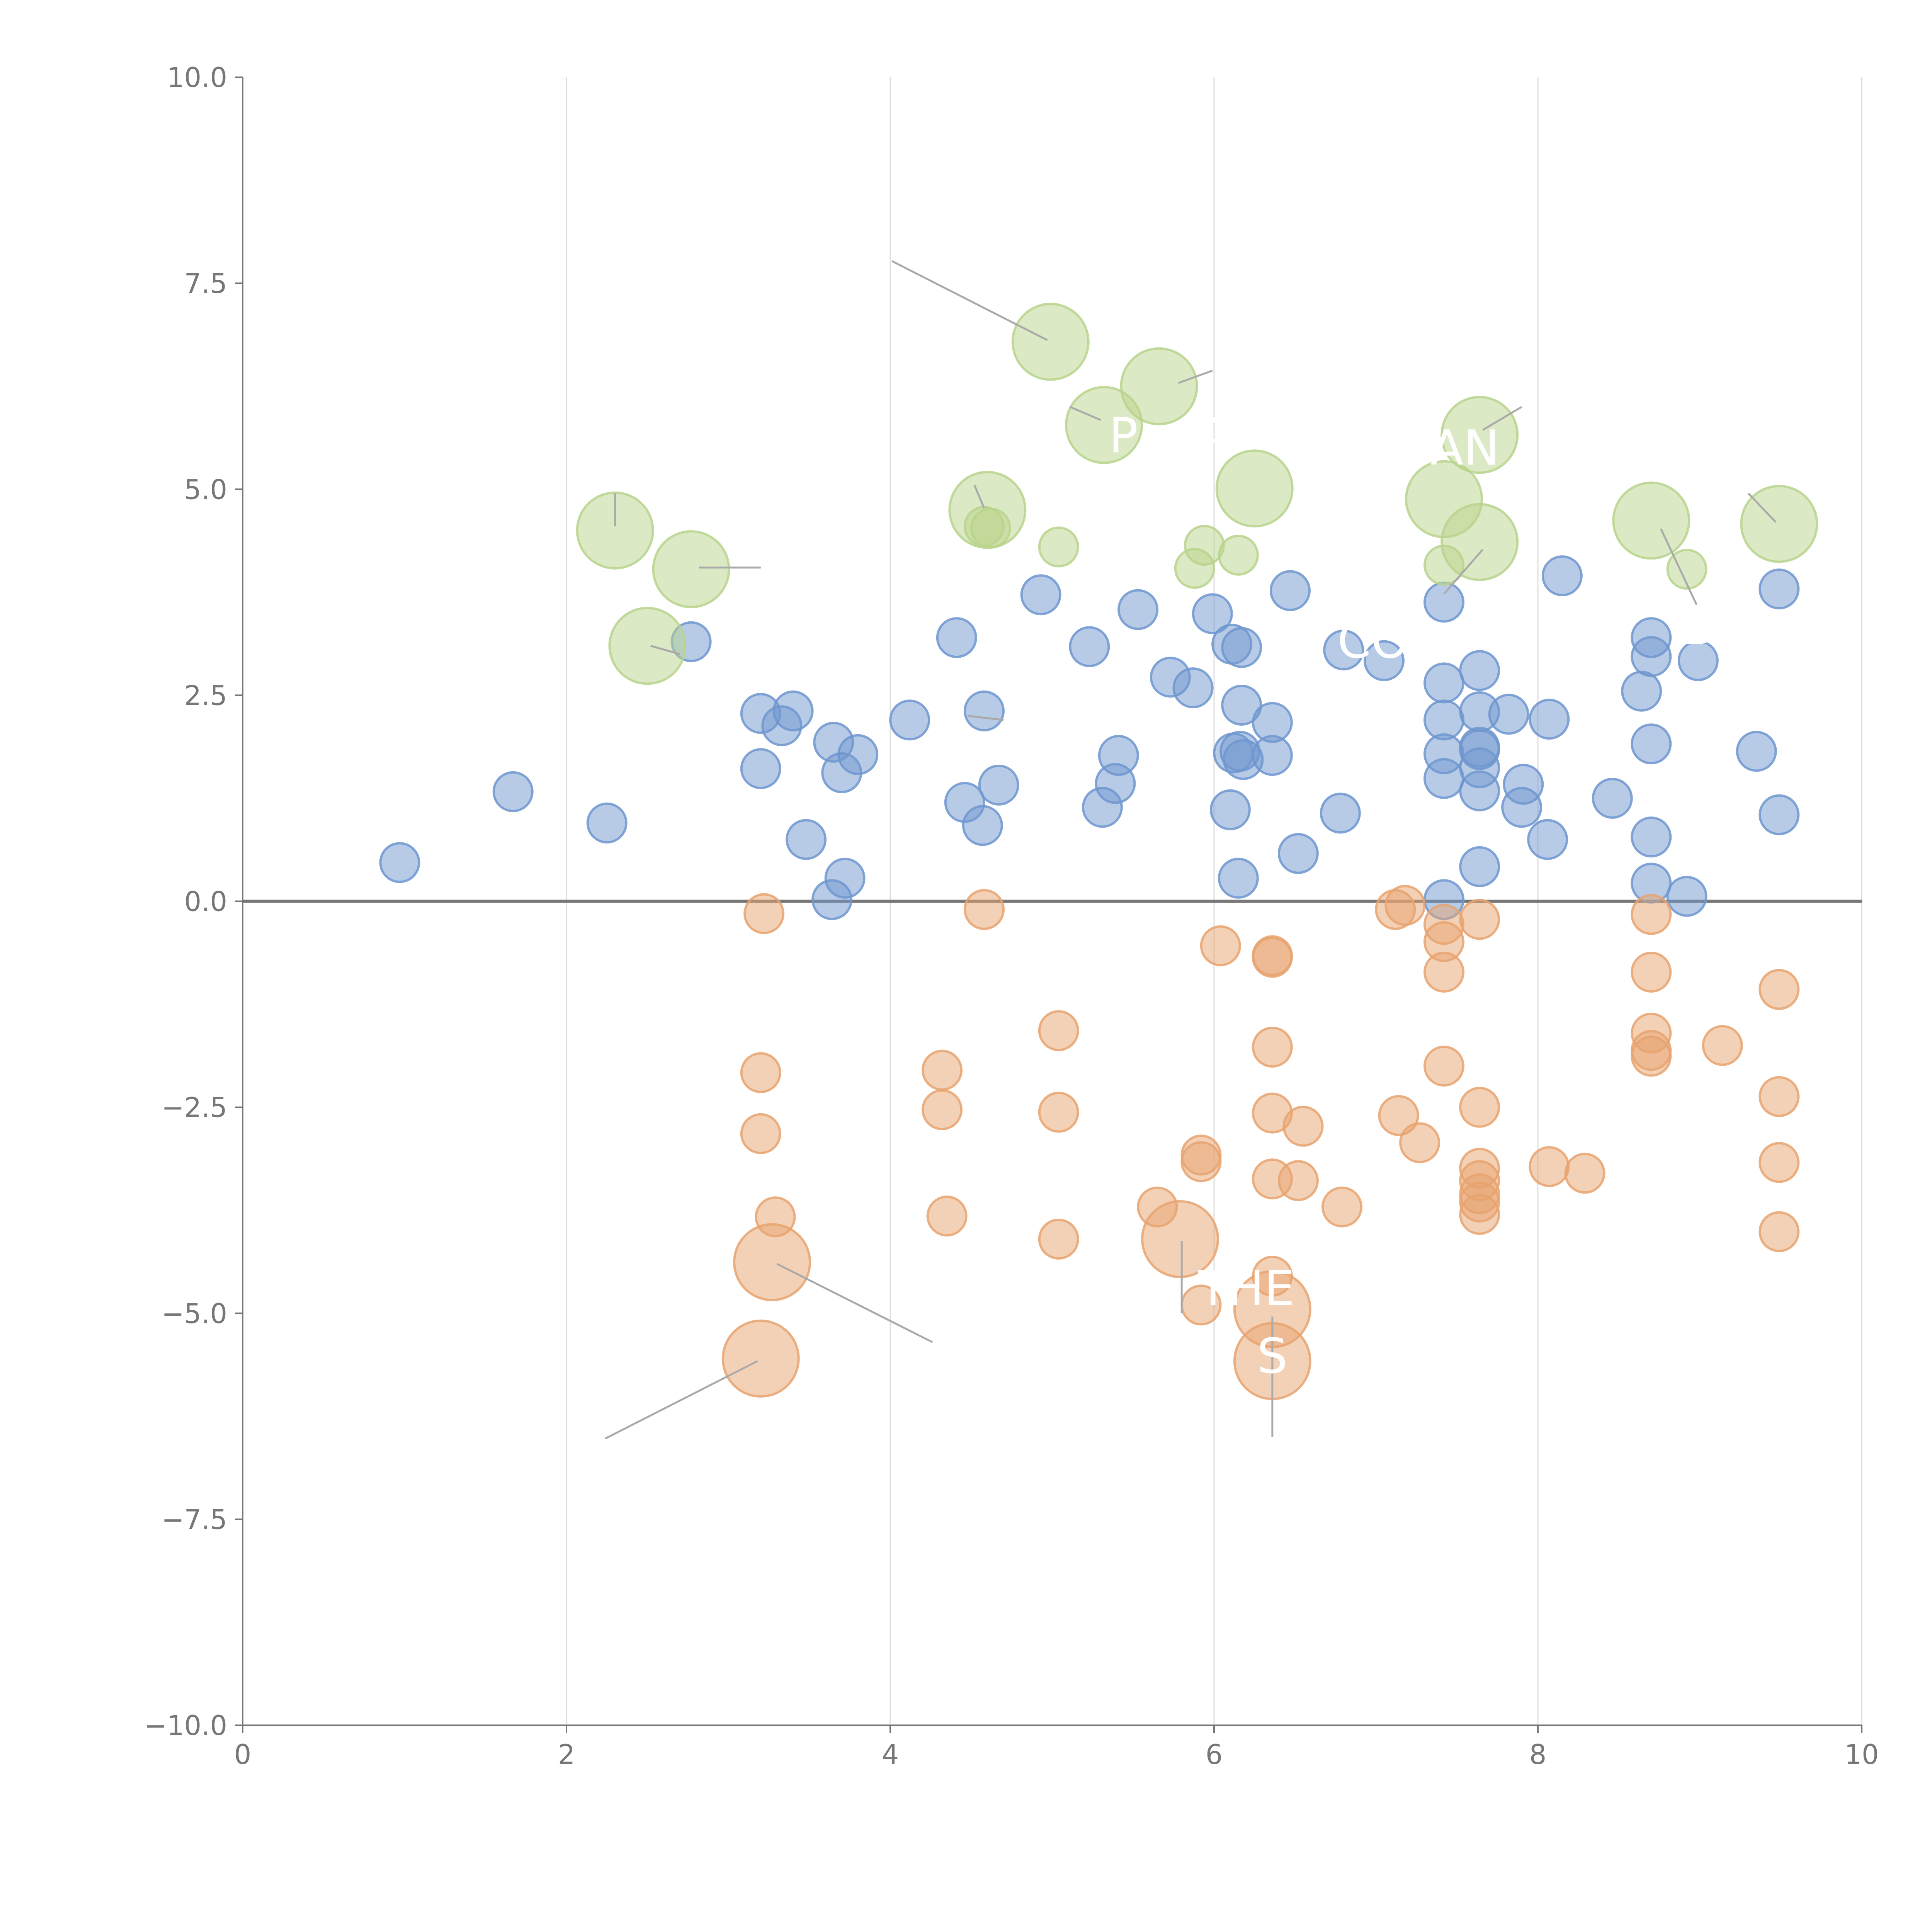 The height and width of the screenshot is (1932, 1932). Describe the element at coordinates (1214, 436) in the screenshot. I see `annotation-label: A` at that location.